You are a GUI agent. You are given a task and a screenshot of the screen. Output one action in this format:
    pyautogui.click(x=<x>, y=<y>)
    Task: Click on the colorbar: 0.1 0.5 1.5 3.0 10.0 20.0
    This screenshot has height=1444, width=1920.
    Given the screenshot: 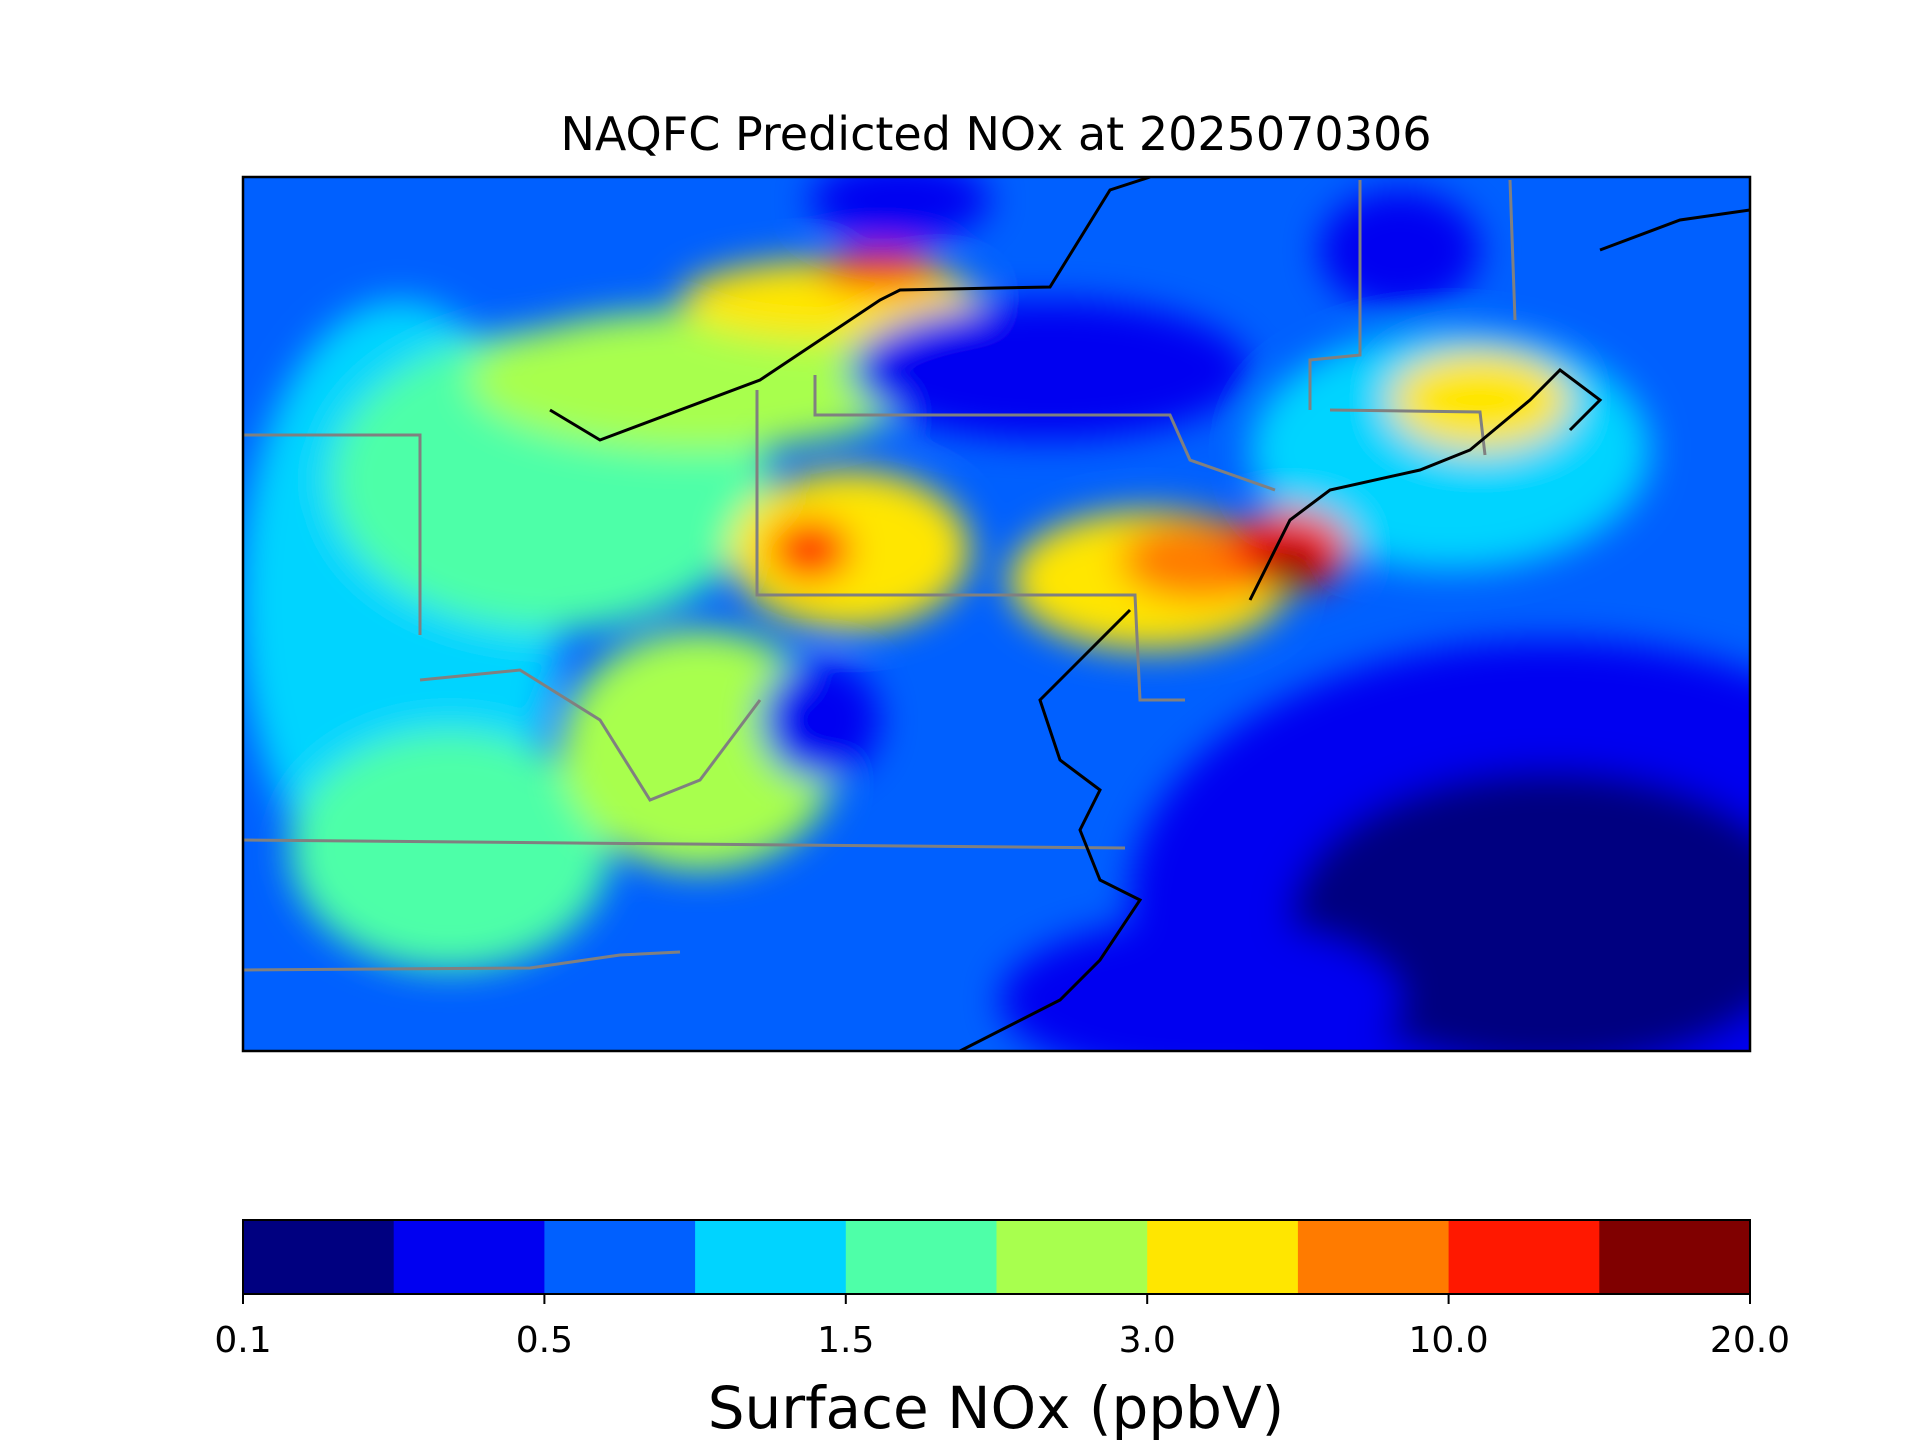 What is the action you would take?
    pyautogui.click(x=1002, y=1290)
    